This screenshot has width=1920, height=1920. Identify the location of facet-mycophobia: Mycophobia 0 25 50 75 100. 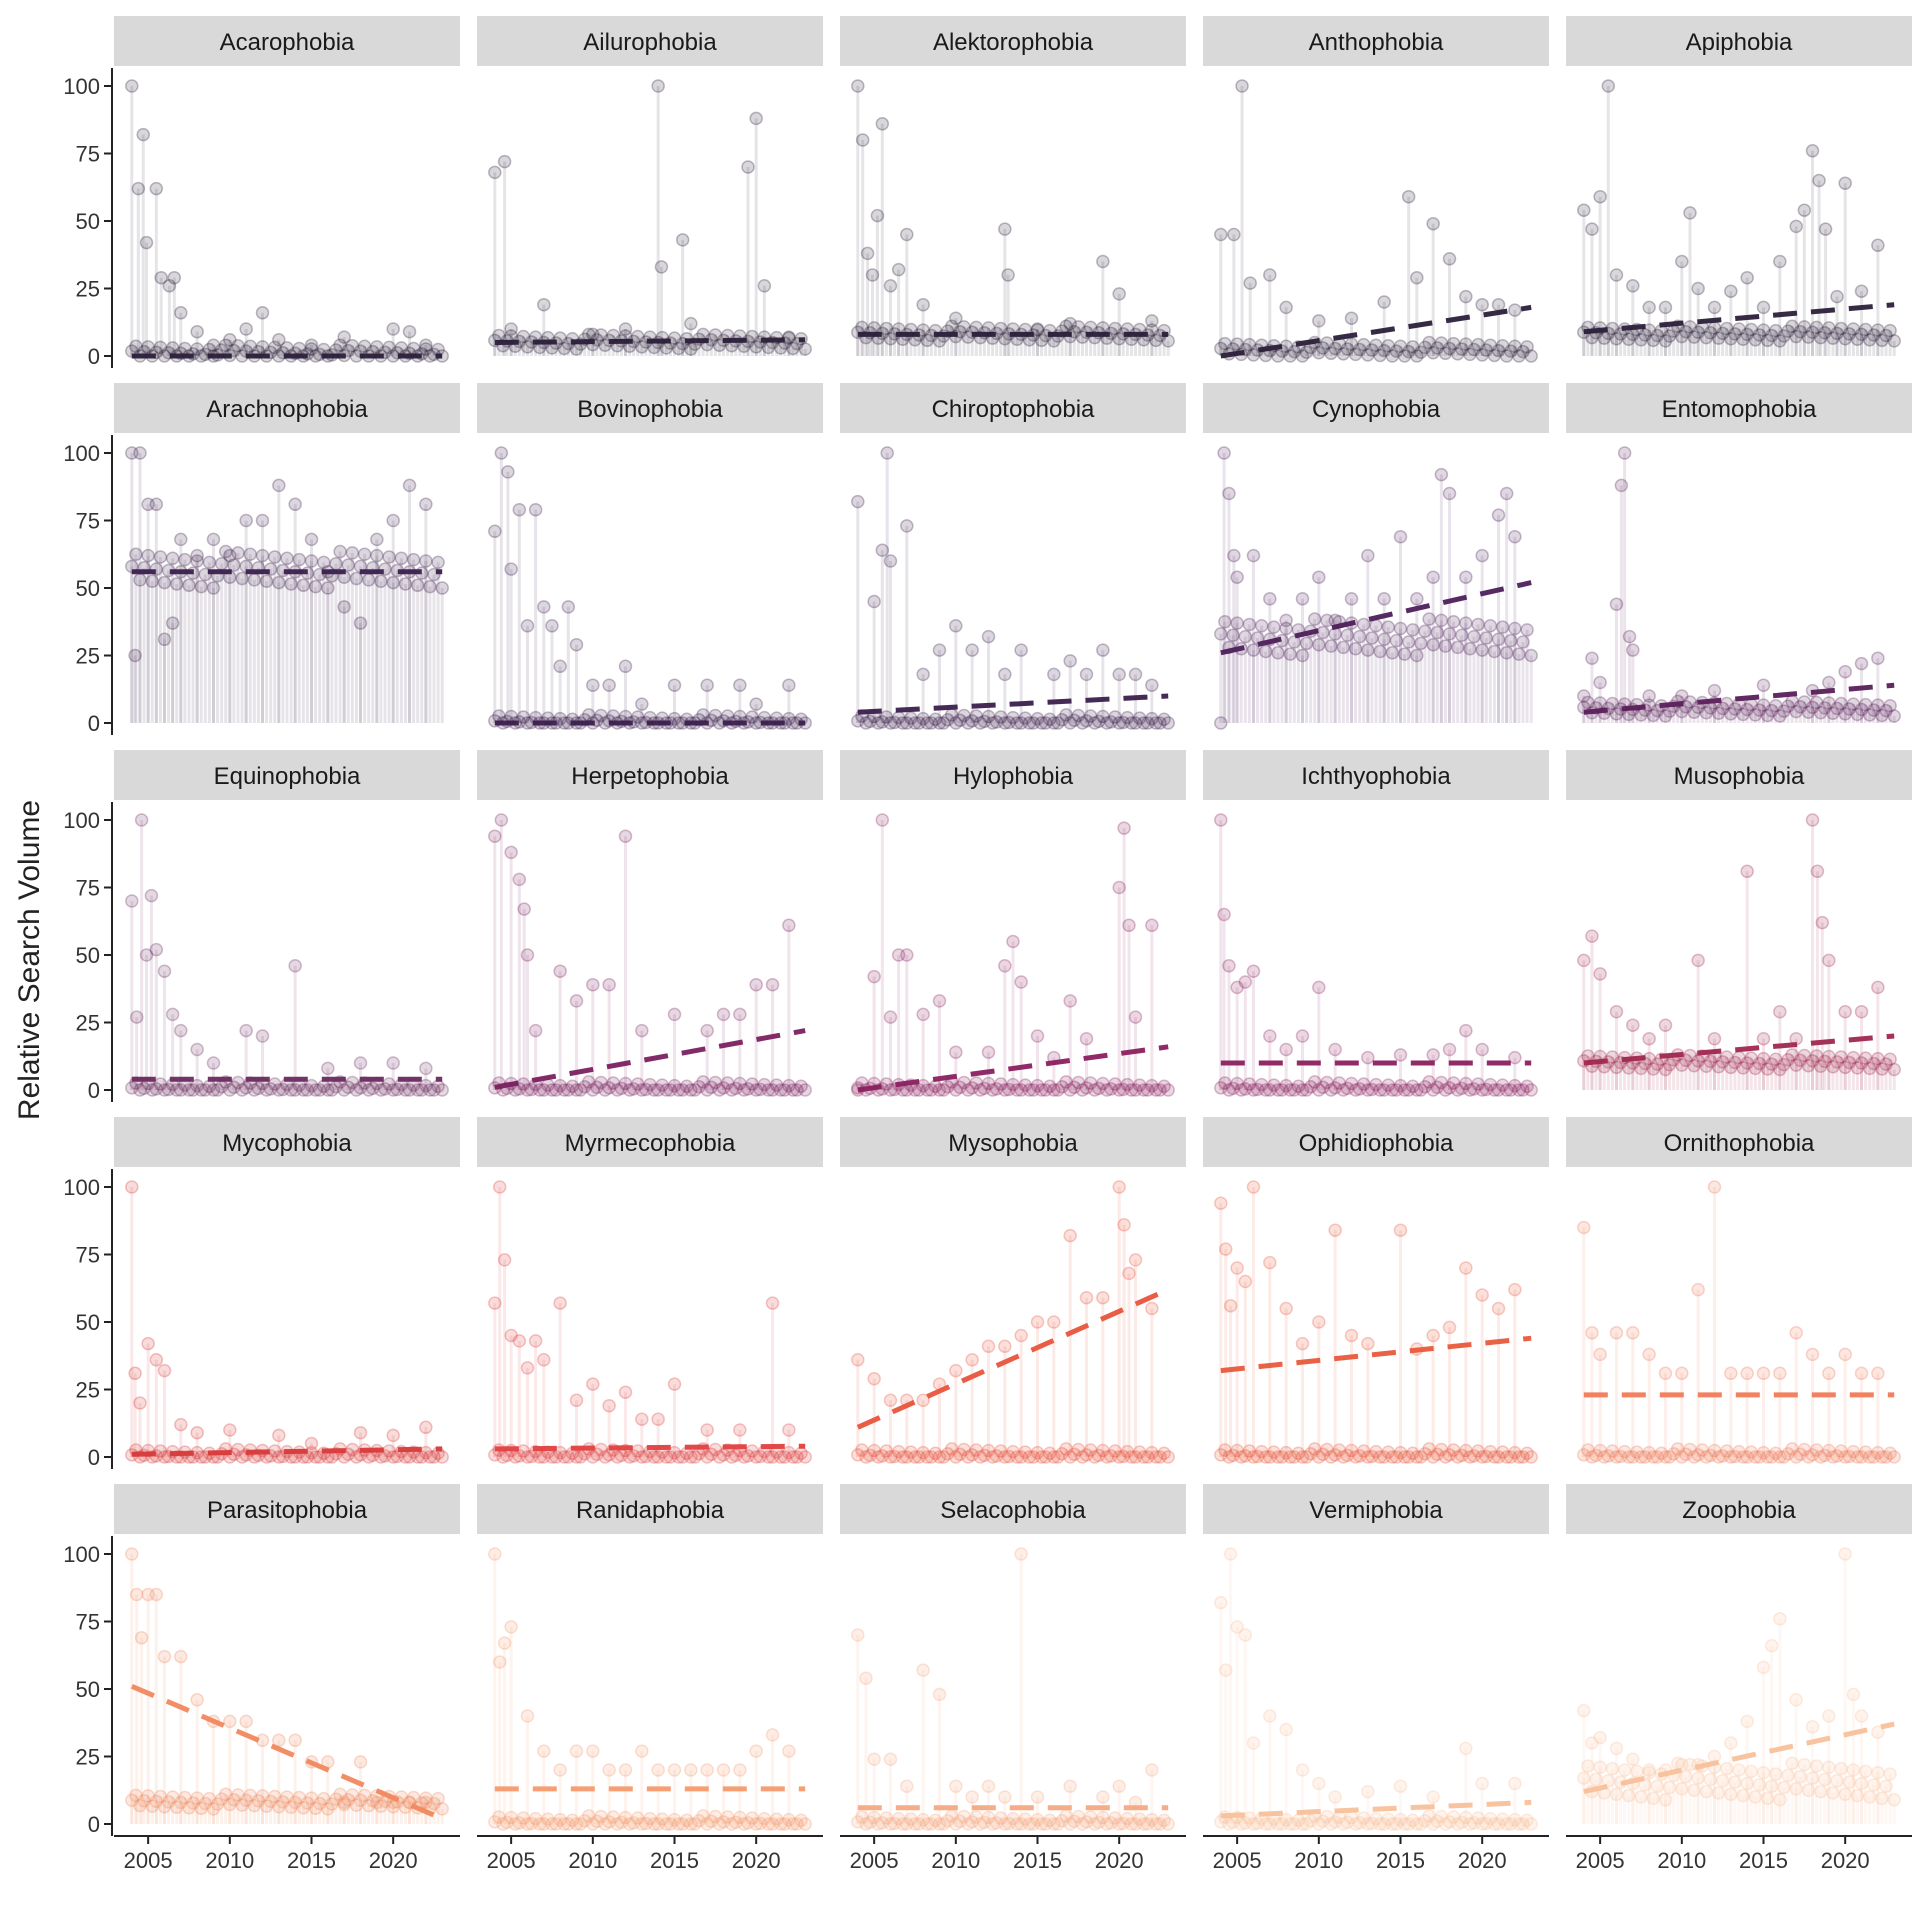
(261, 1293).